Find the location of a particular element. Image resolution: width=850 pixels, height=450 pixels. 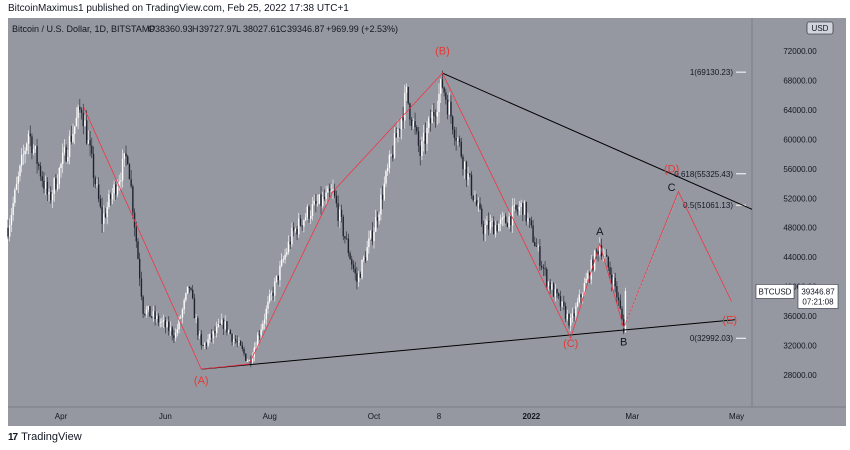

wave-label: (A) is located at coordinates (201, 381).